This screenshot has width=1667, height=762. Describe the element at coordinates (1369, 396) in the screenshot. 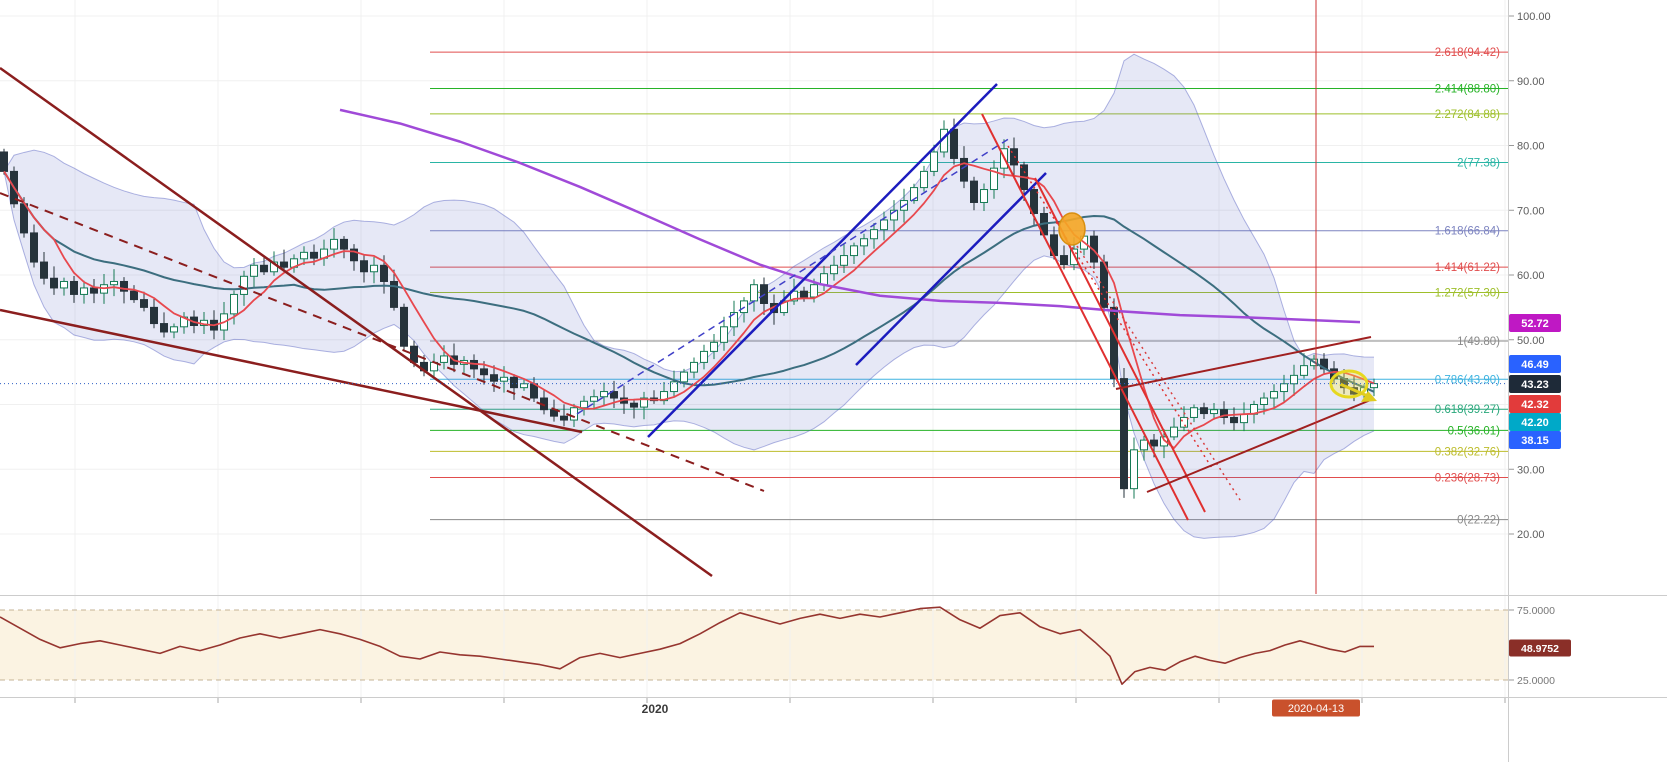

I see `yellow-arrow-head` at that location.